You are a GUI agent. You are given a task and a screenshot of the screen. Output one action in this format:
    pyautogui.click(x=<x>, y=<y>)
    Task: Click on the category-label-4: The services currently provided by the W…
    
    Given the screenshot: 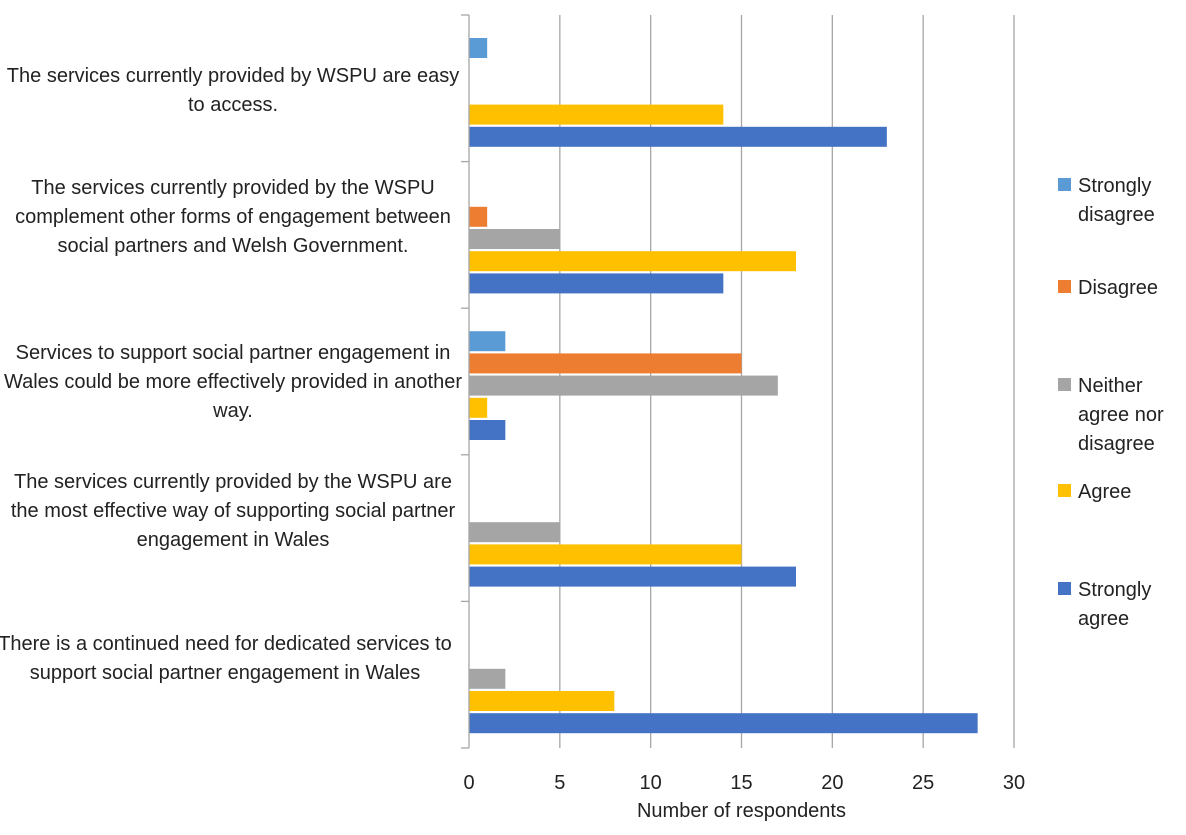 What is the action you would take?
    pyautogui.click(x=233, y=511)
    